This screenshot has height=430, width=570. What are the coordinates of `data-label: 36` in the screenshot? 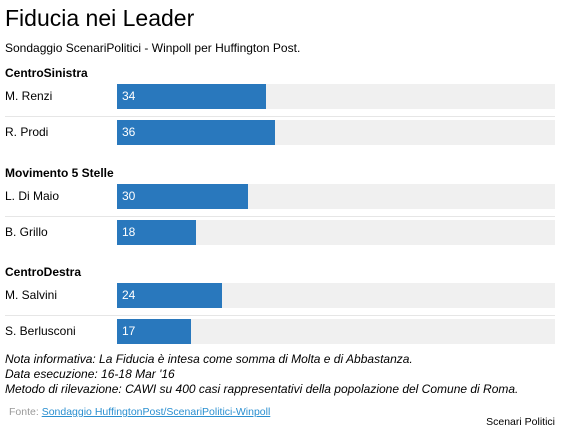 It's located at (129, 132).